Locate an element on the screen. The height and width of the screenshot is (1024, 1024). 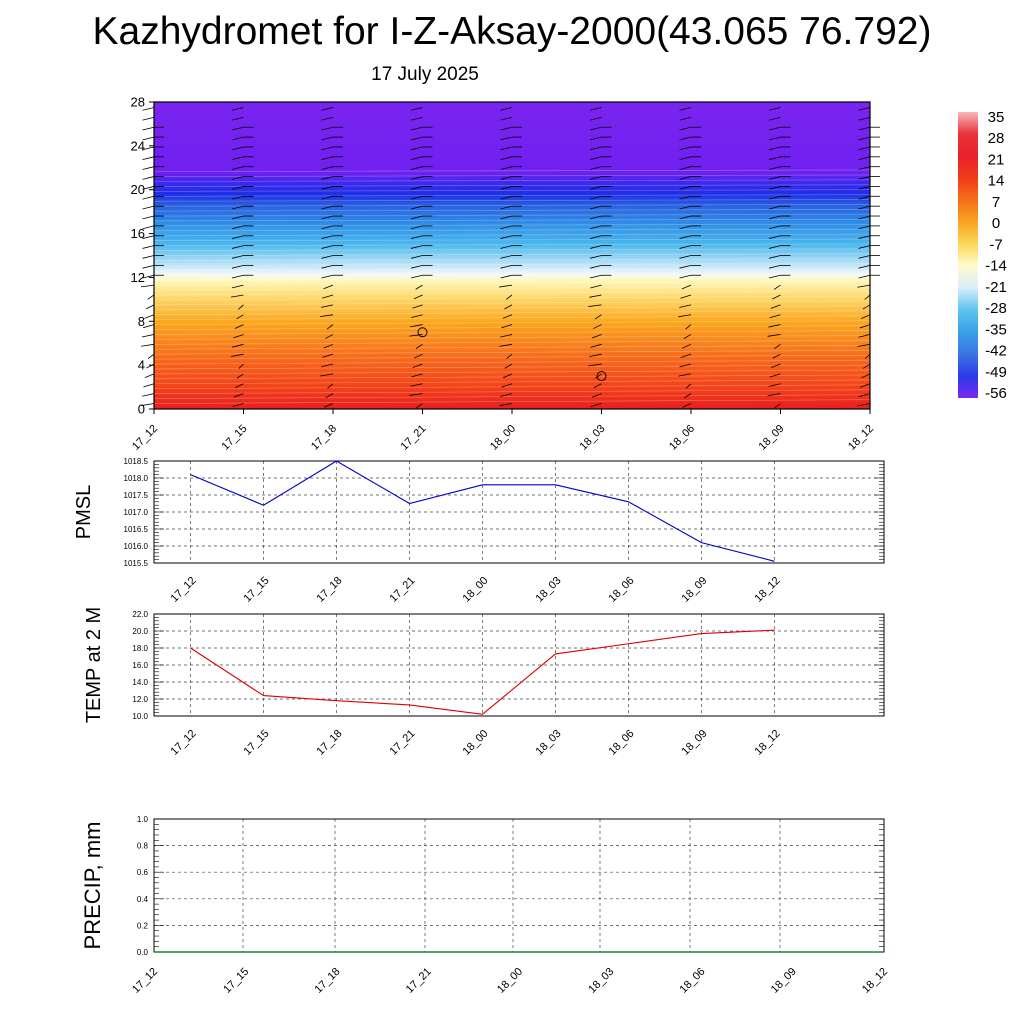
x-tick-label: 18_09 is located at coordinates (772, 438).